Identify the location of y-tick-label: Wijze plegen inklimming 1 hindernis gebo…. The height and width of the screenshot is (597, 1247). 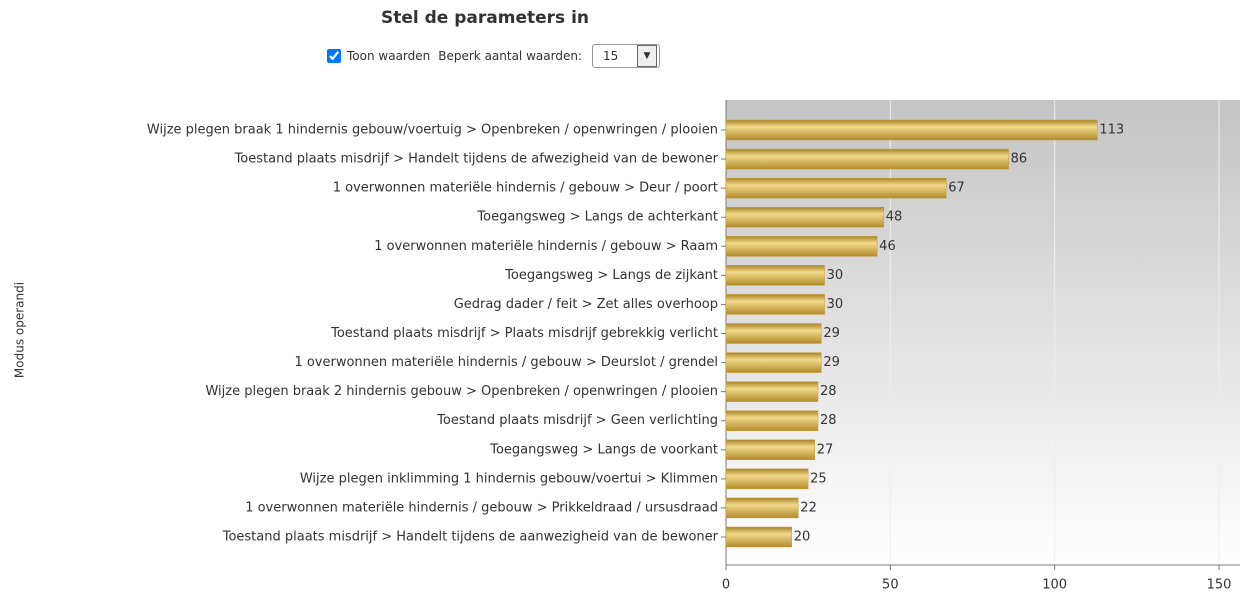
(509, 478).